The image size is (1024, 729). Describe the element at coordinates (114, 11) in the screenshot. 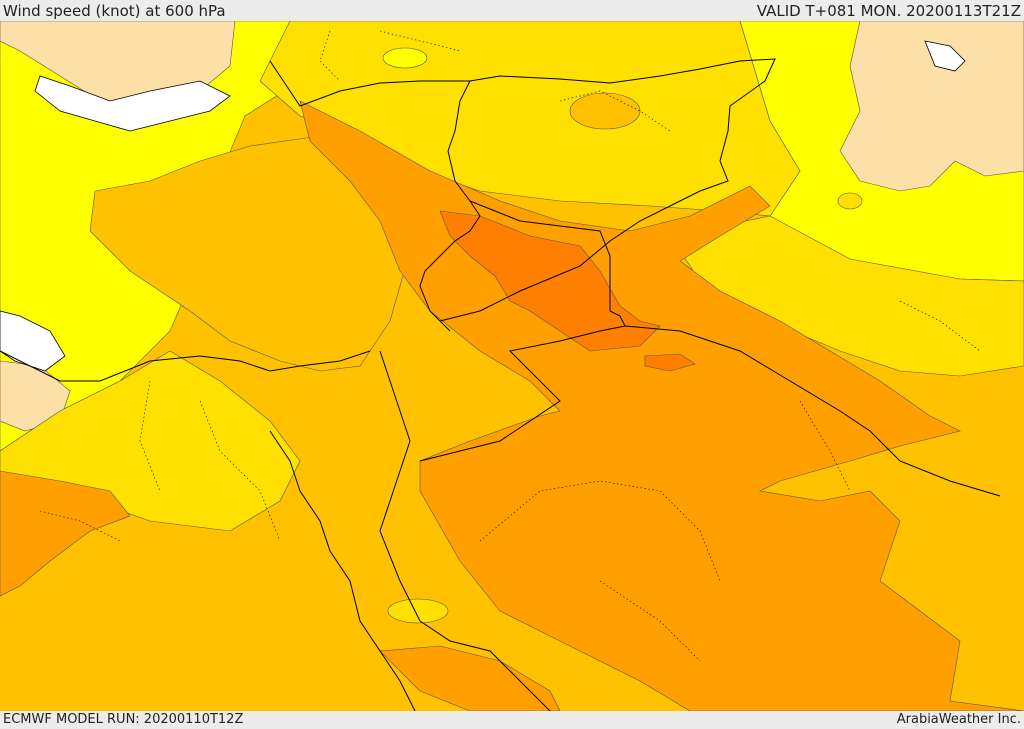

I see `chart-title: Wind speed (knot) at 600 hPa` at that location.